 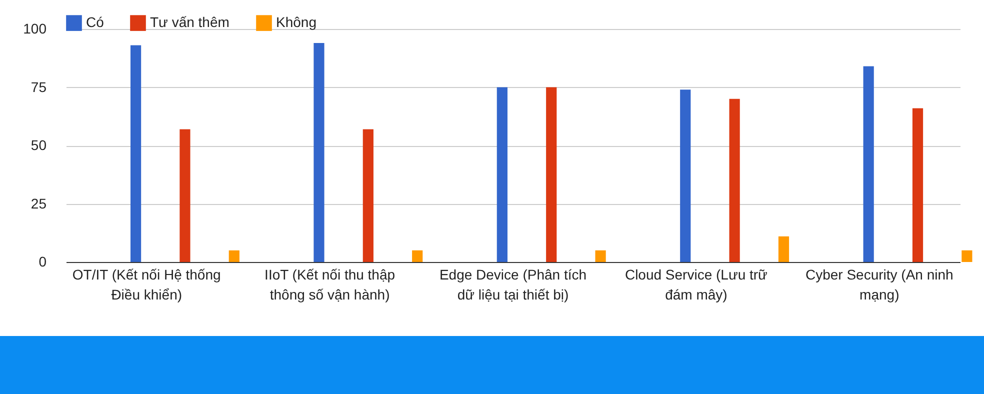 What do you see at coordinates (42, 262) in the screenshot?
I see `y-tick-label: 0` at bounding box center [42, 262].